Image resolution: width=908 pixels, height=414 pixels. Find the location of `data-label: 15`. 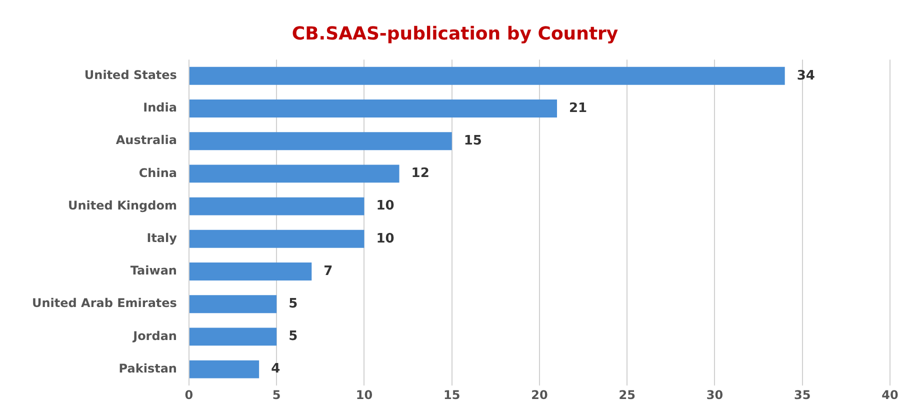

data-label: 15 is located at coordinates (473, 140).